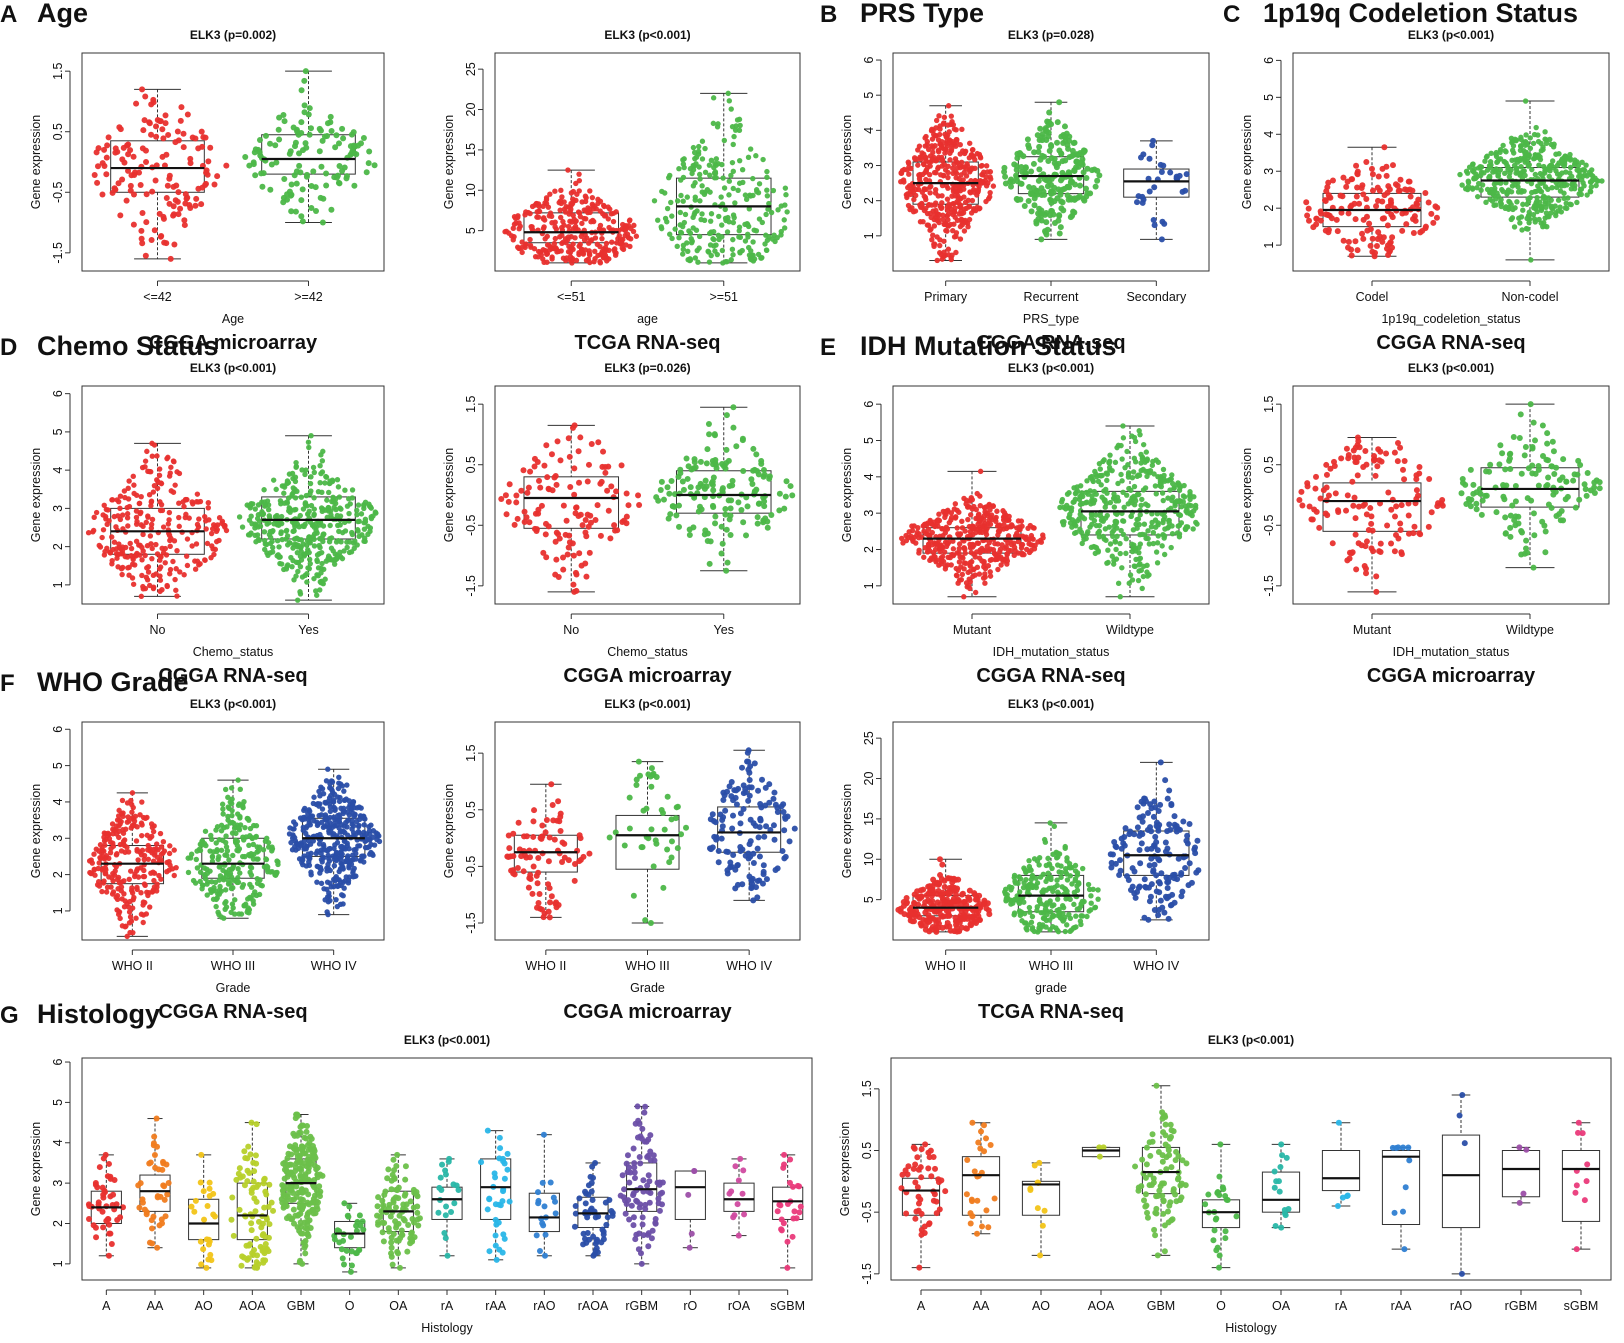 Image resolution: width=1624 pixels, height=1343 pixels. I want to click on chart-title: ELK3 (p<0.001), so click(1051, 368).